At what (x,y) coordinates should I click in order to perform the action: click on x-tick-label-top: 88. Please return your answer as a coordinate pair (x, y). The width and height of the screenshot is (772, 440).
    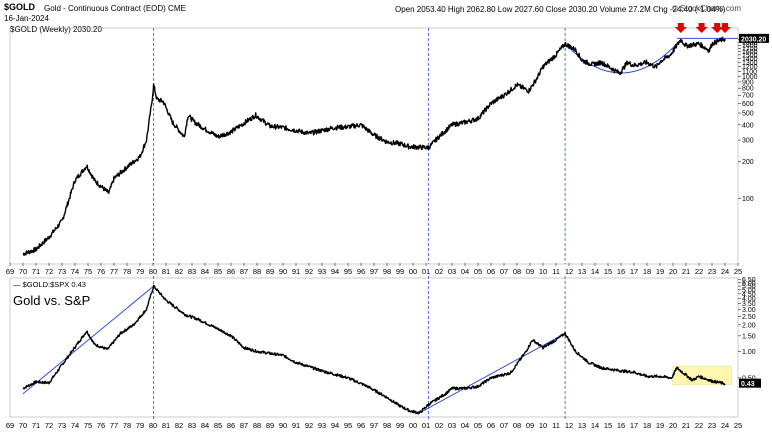
    Looking at the image, I should click on (257, 271).